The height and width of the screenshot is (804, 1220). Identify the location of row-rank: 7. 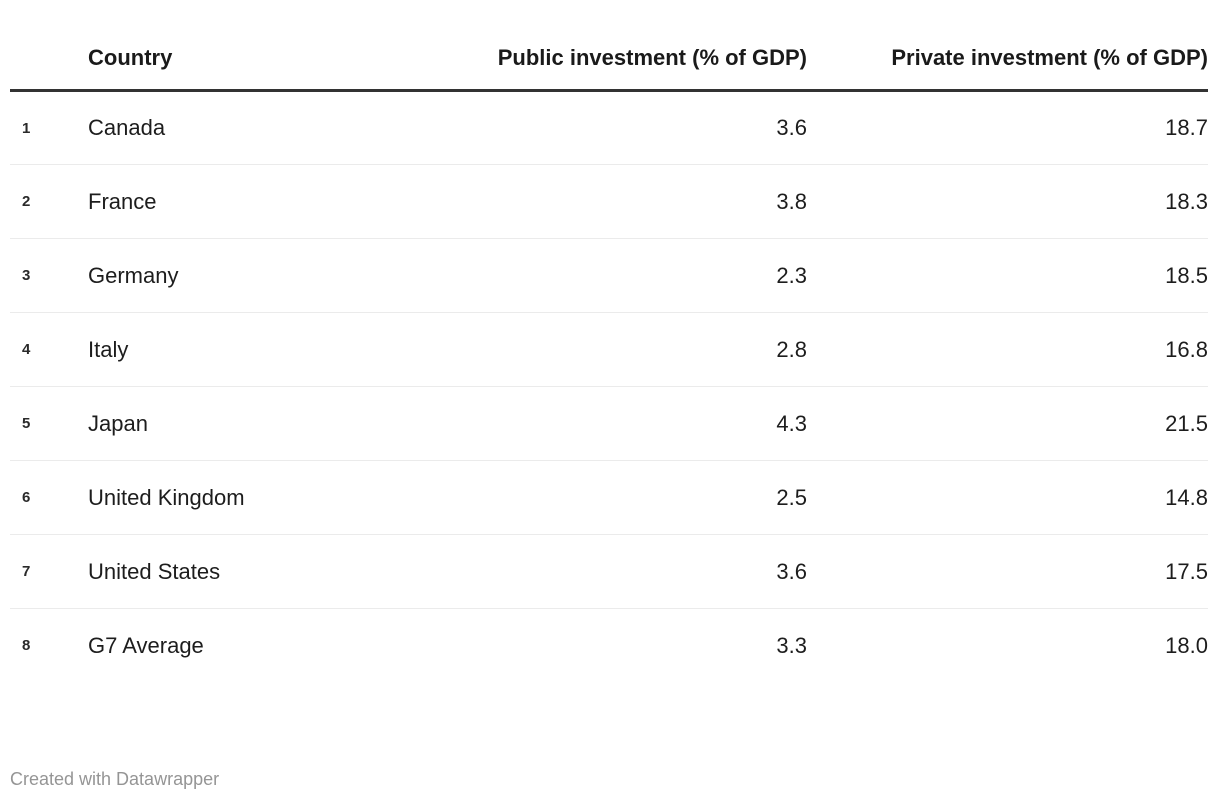
(45, 572).